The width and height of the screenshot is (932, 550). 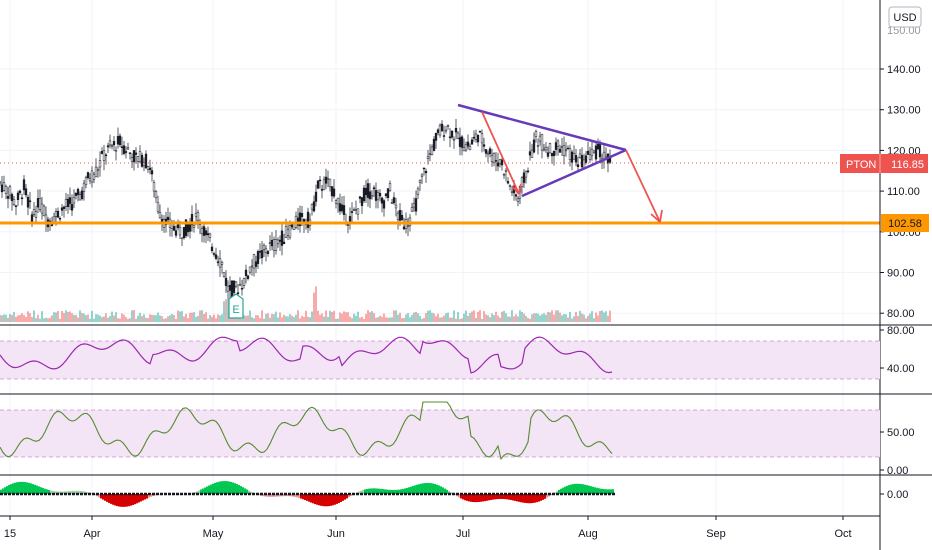 I want to click on earnings-marker: E, so click(x=236, y=306).